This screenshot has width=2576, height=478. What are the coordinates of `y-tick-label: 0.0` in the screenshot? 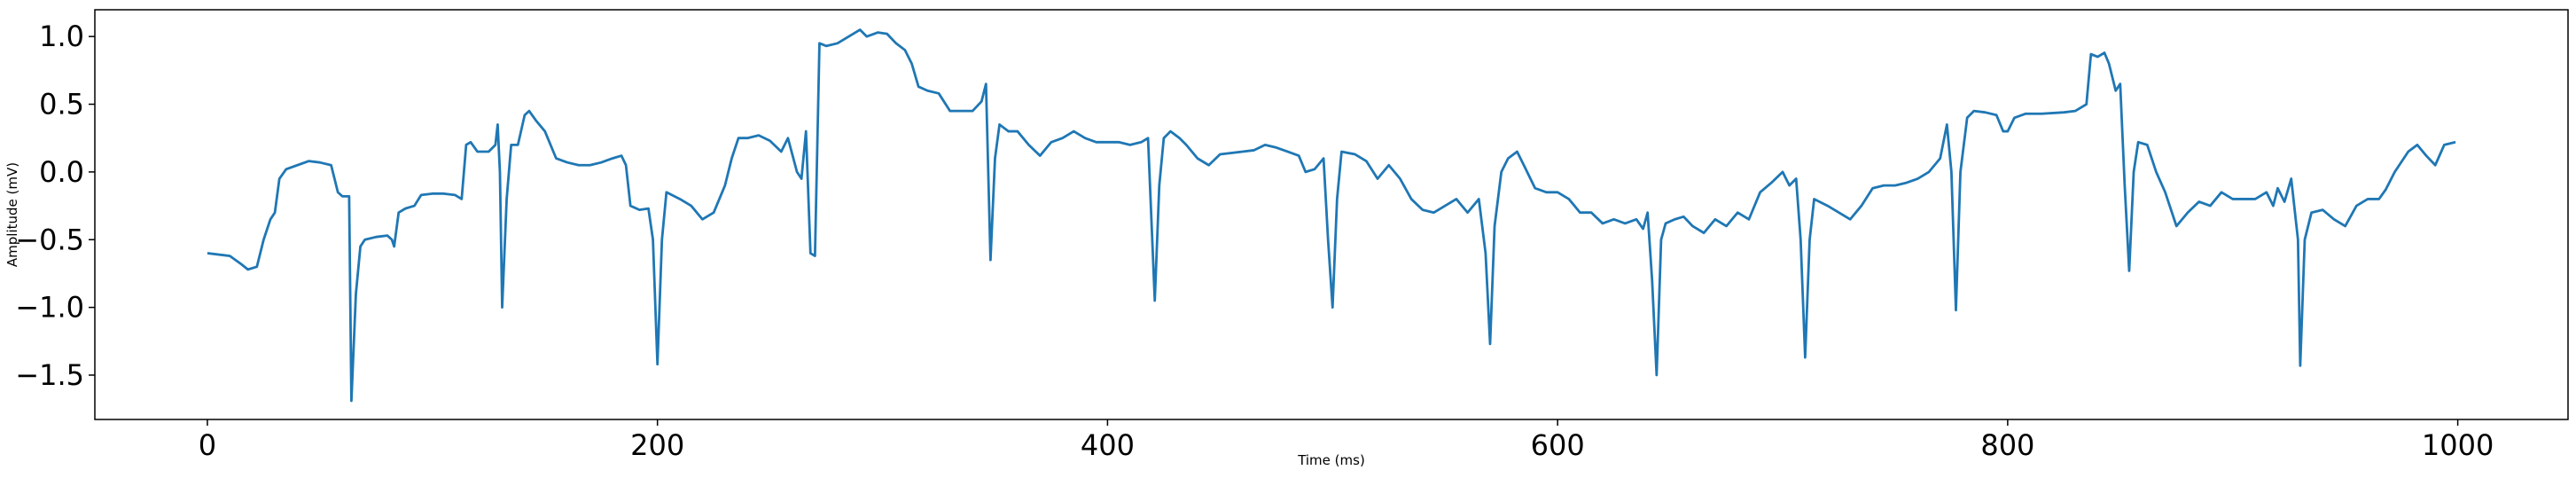 It's located at (61, 172).